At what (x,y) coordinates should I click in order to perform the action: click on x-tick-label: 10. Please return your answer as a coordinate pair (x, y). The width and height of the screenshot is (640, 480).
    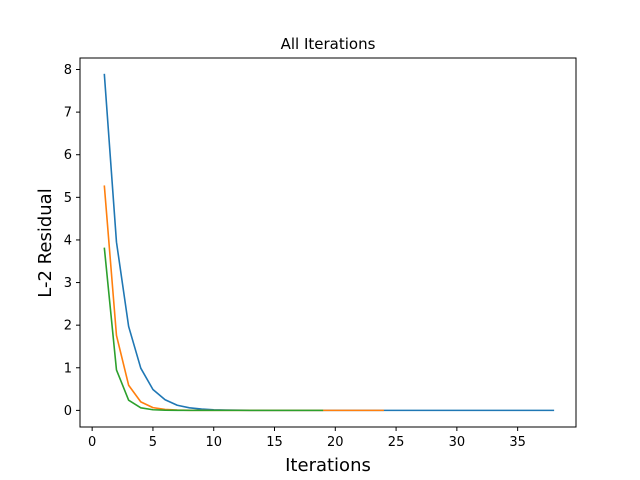
    Looking at the image, I should click on (213, 442).